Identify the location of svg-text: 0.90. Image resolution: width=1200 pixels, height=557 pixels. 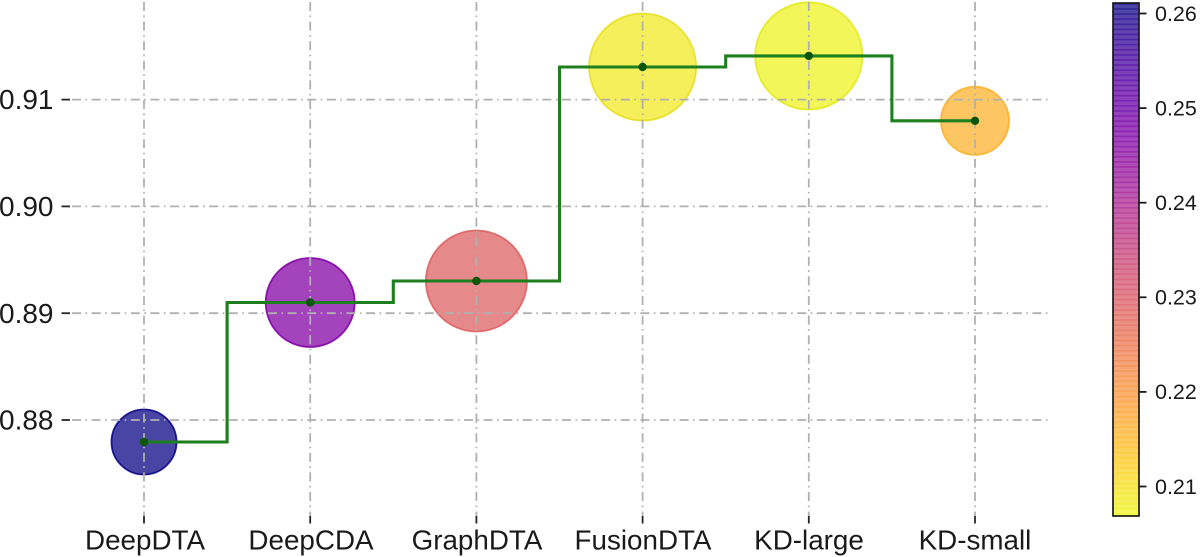
(27, 206).